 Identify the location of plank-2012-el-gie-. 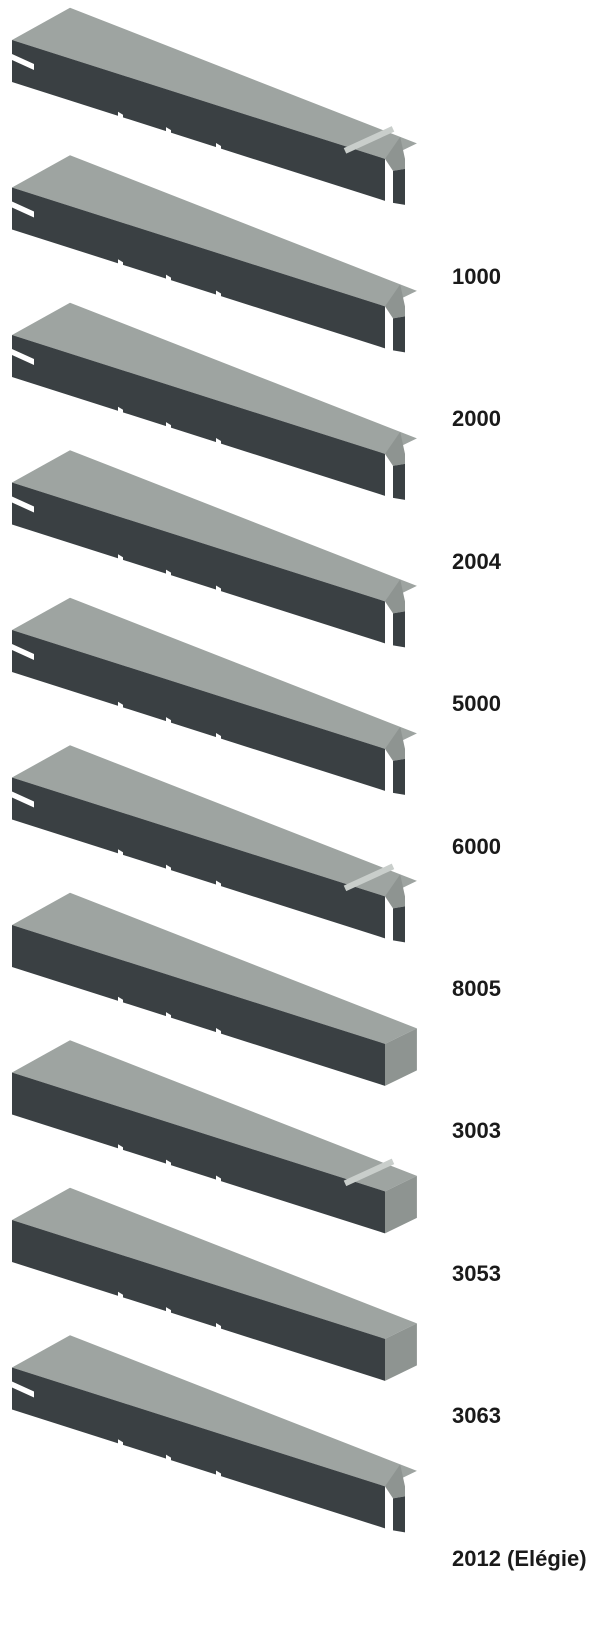
(214, 1434).